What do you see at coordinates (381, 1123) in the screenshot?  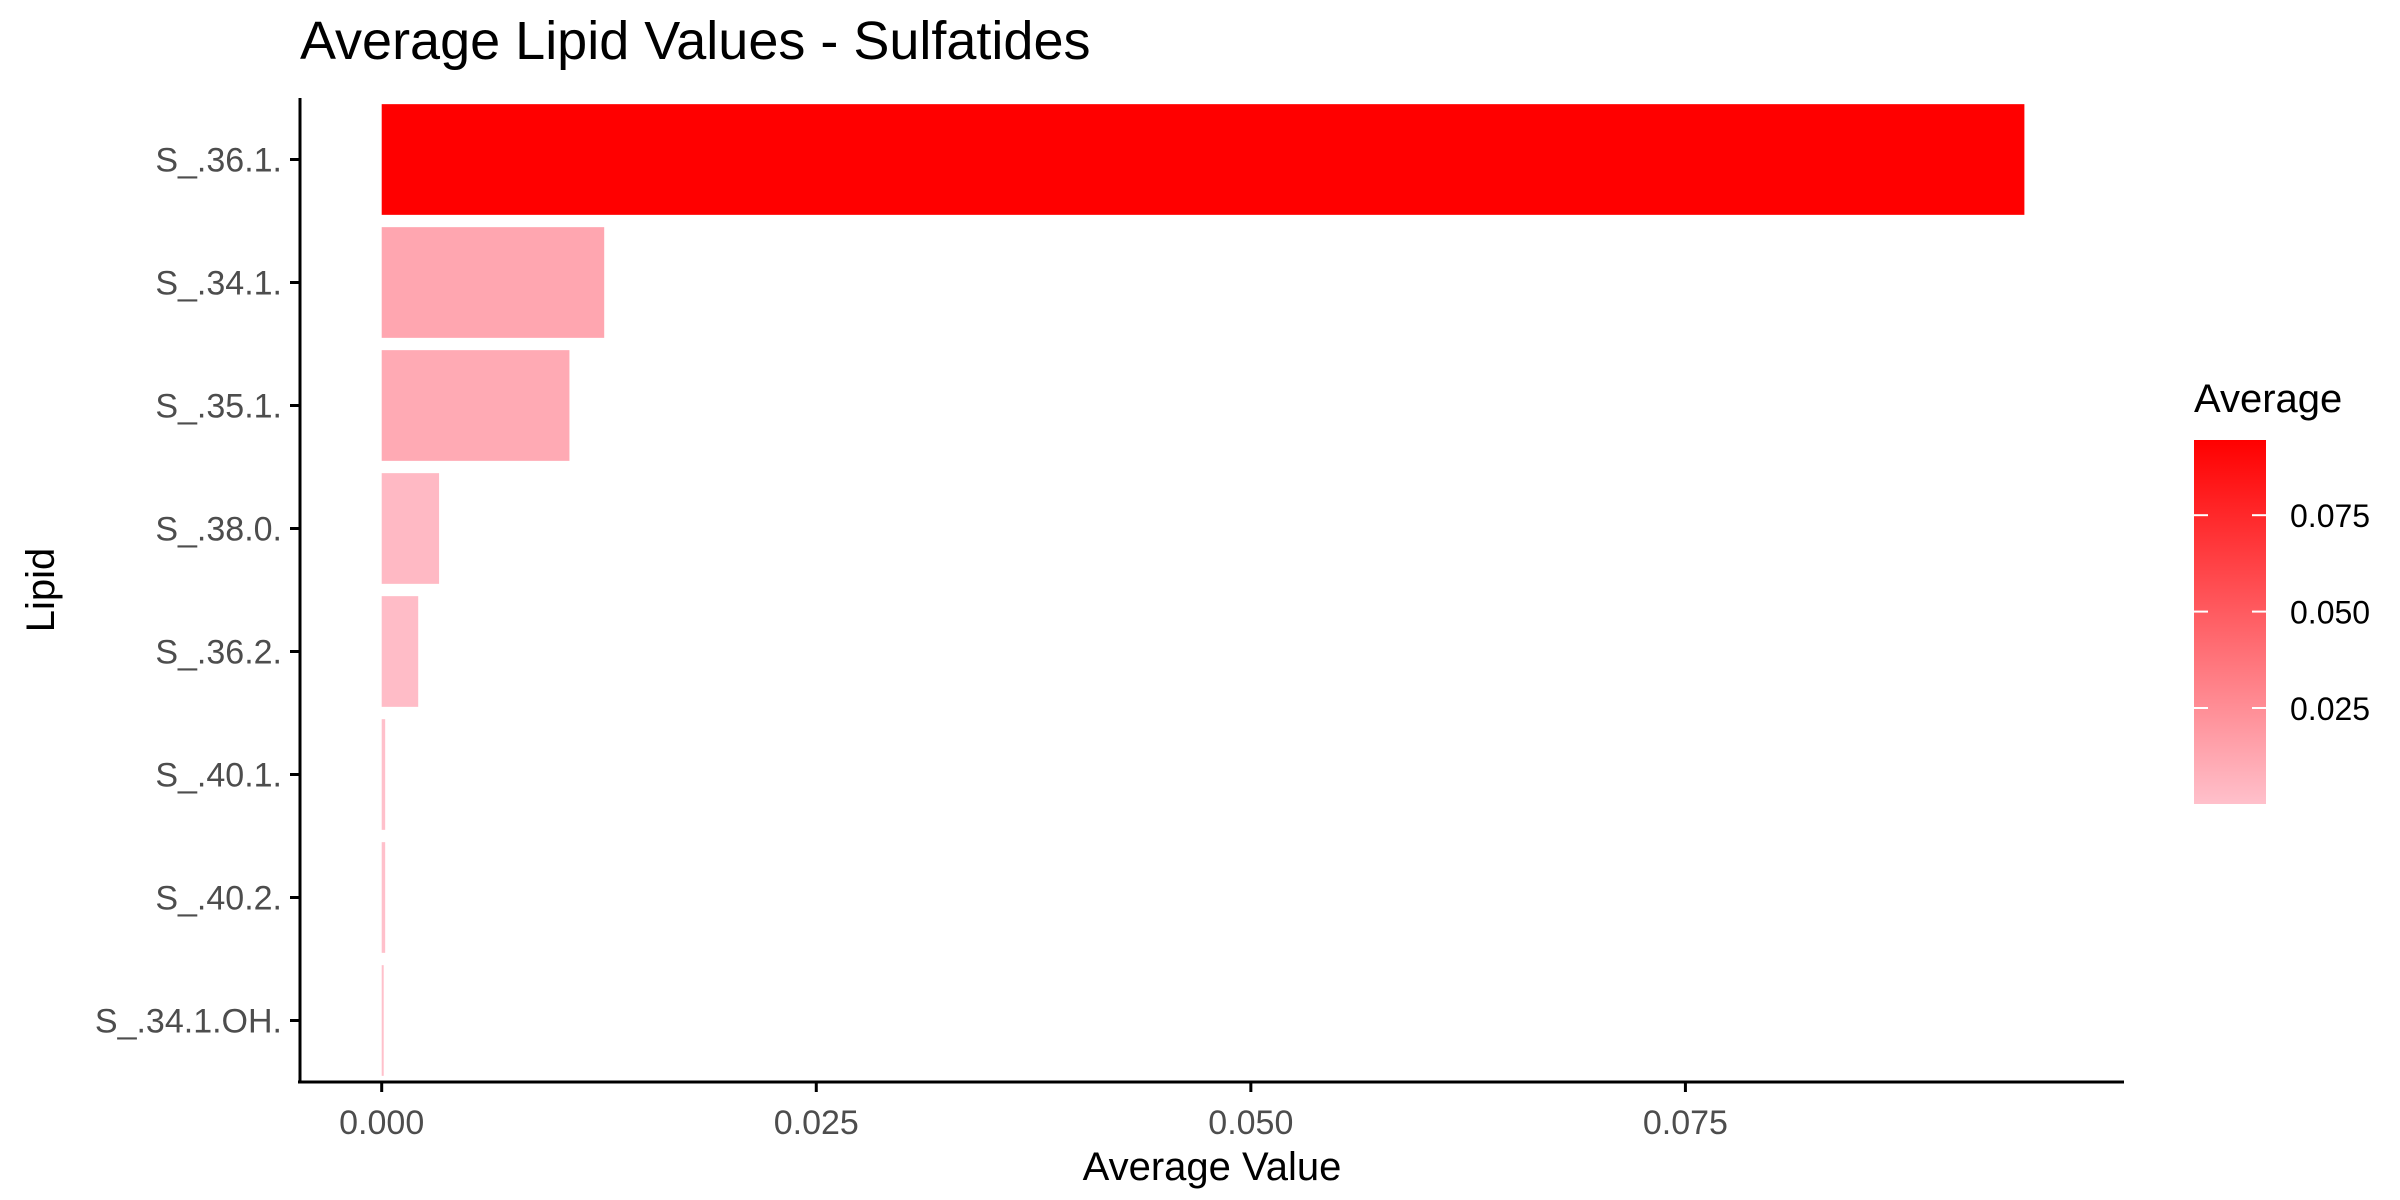 I see `x-tick-label: 0.000` at bounding box center [381, 1123].